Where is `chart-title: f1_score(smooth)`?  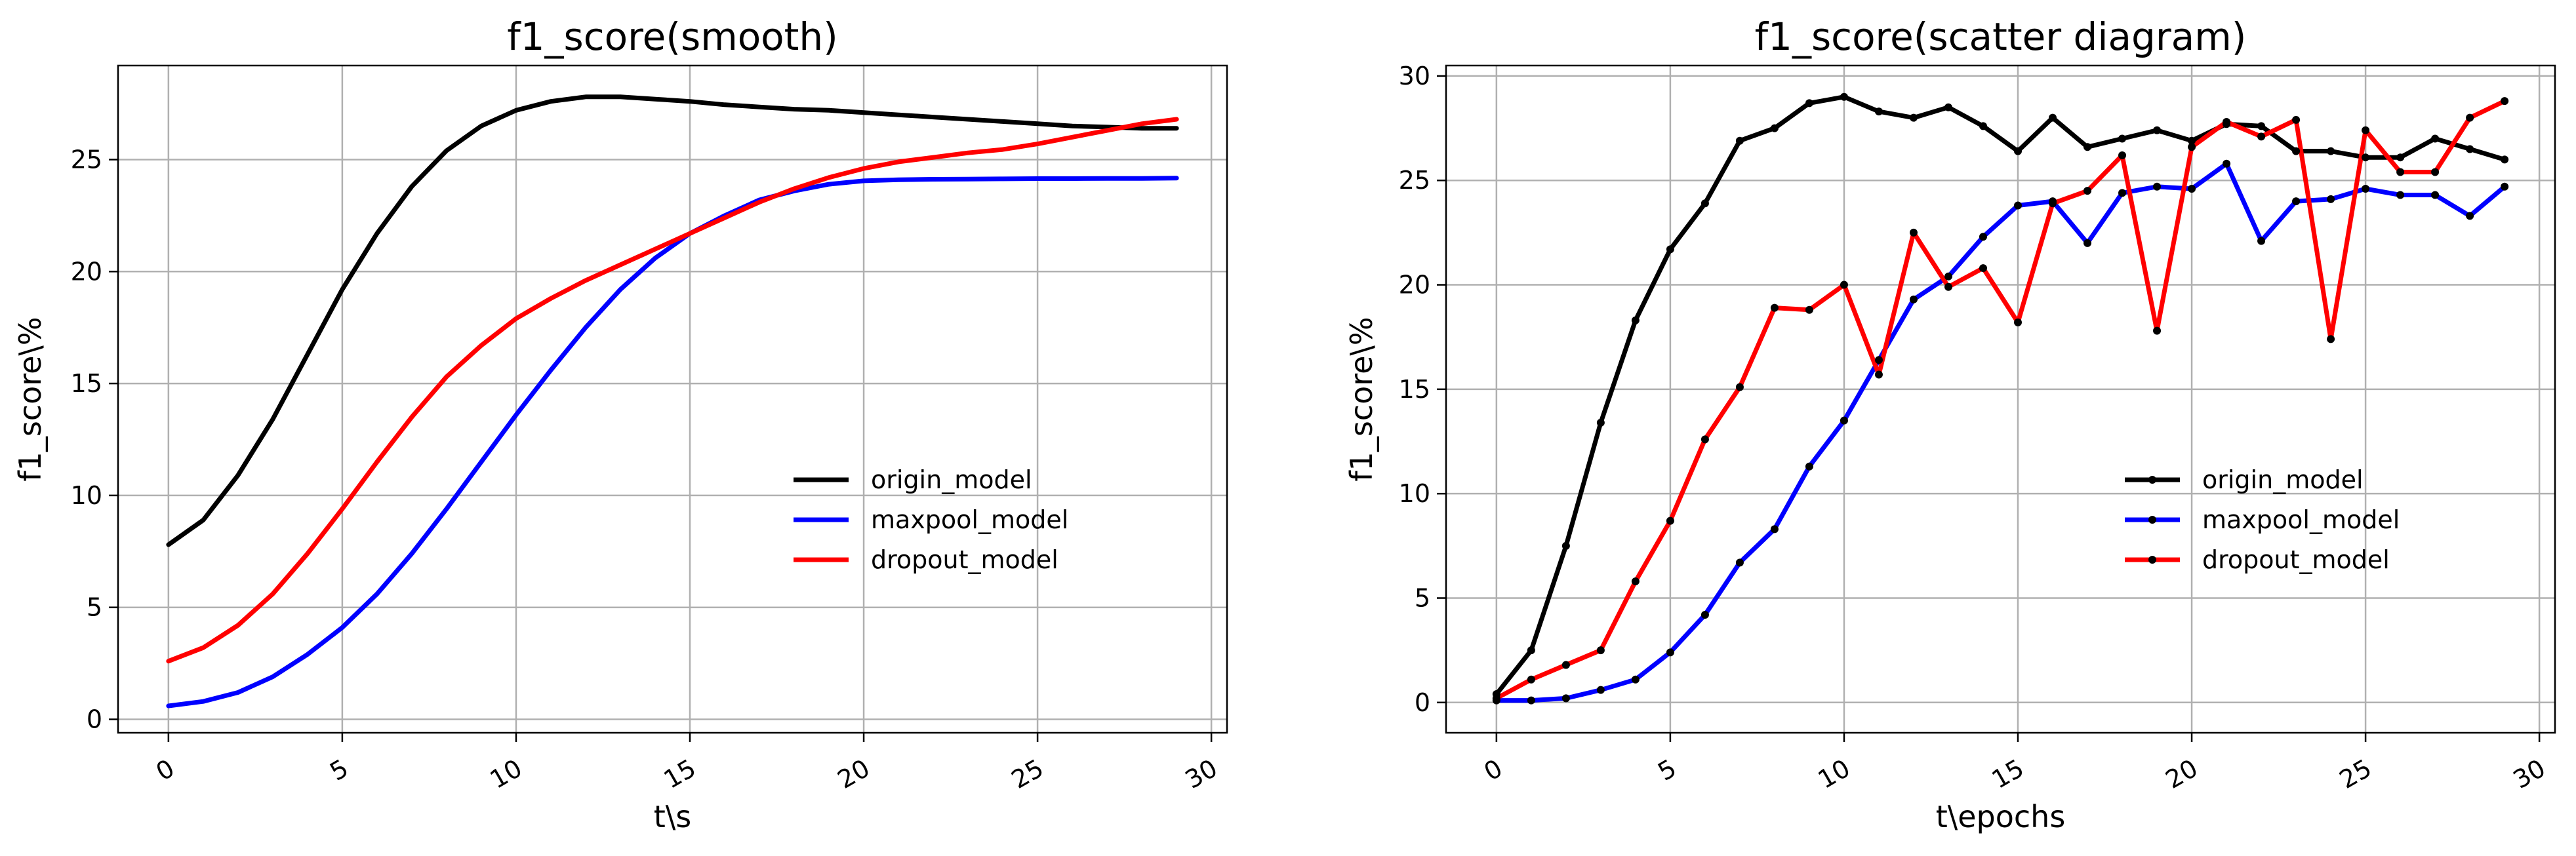
chart-title: f1_score(smooth) is located at coordinates (672, 36).